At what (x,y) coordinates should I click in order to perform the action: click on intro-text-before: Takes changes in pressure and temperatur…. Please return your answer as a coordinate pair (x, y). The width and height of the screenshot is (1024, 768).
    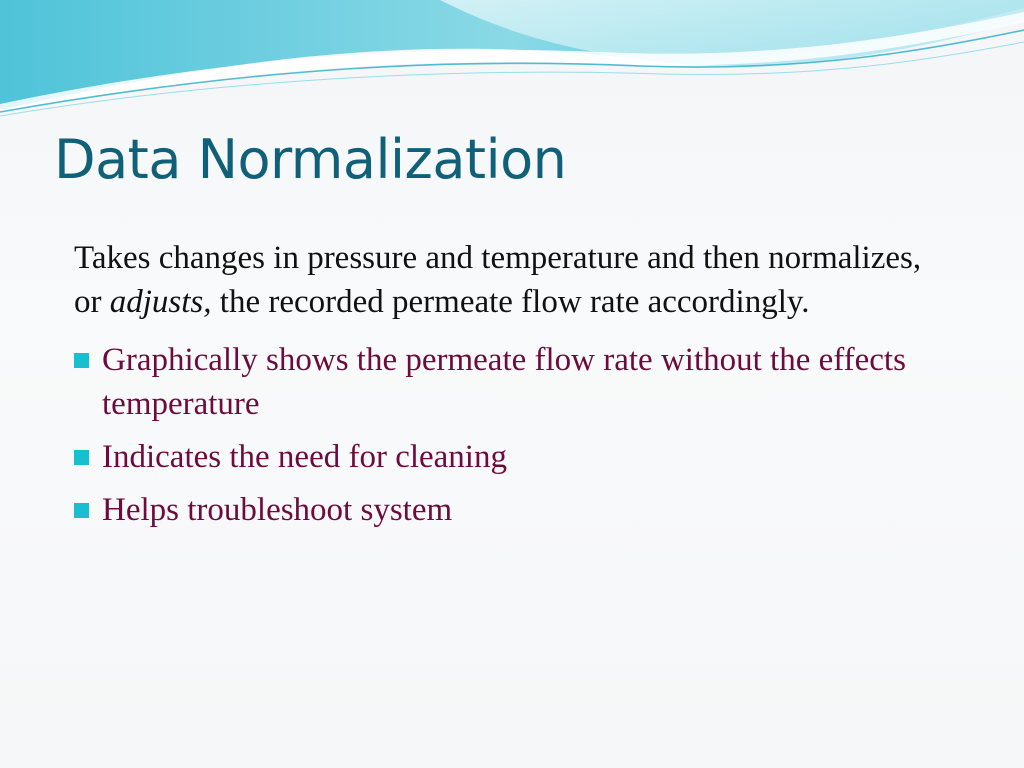
    Looking at the image, I should click on (498, 280).